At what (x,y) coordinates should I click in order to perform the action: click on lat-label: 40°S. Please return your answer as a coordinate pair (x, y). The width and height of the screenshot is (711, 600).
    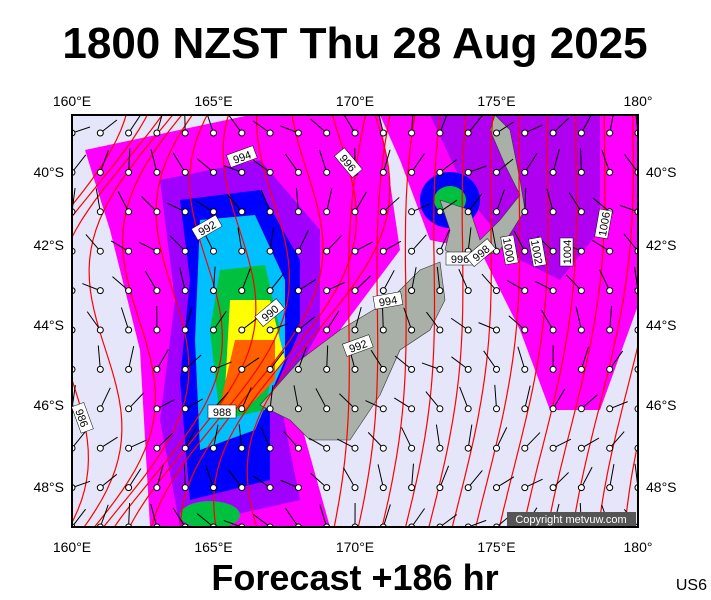
    Looking at the image, I should click on (48, 172).